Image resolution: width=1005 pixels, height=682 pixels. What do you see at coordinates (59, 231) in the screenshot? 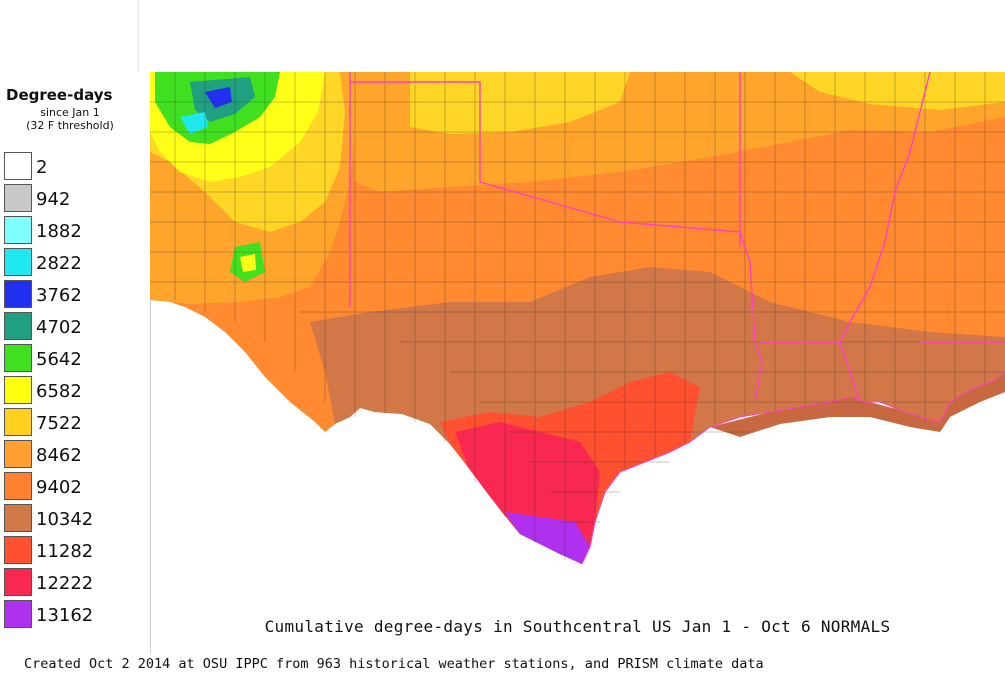
I see `legend-label: 1882` at bounding box center [59, 231].